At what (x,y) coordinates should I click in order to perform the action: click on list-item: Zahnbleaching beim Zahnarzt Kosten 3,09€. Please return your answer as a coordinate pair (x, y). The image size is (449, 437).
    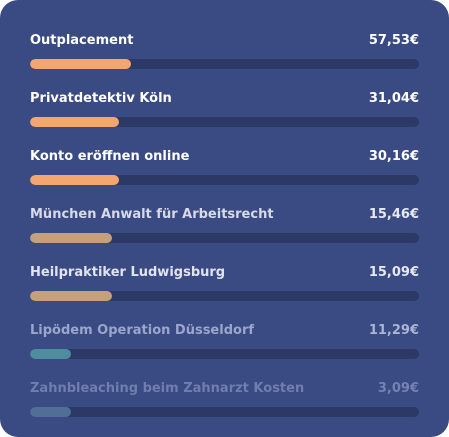
    Looking at the image, I should click on (224, 400).